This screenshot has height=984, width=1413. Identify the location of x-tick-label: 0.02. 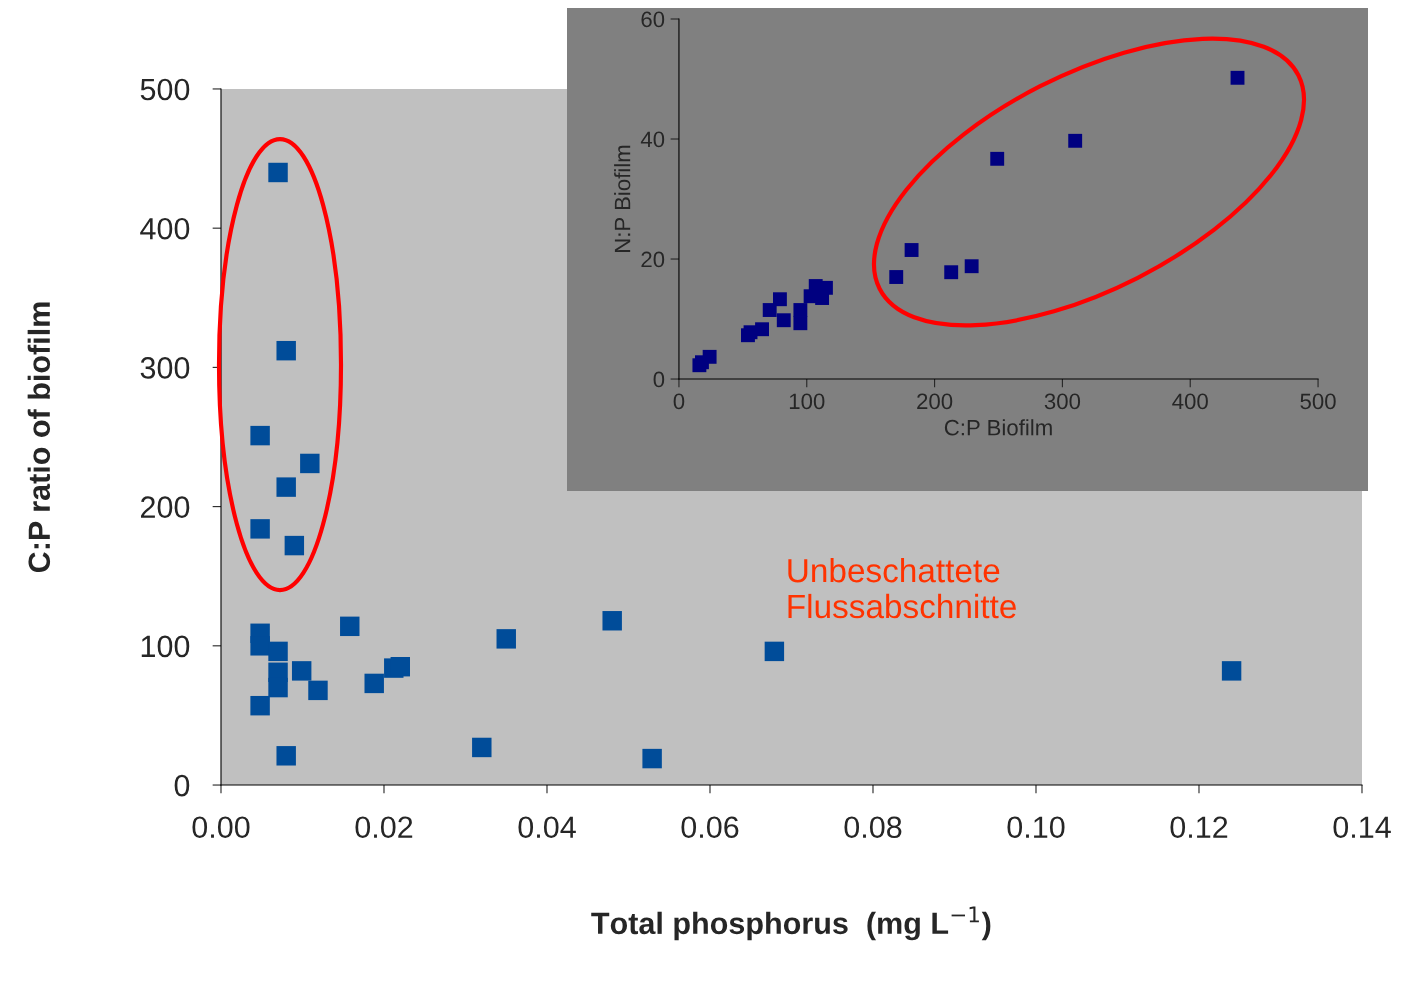
(384, 827).